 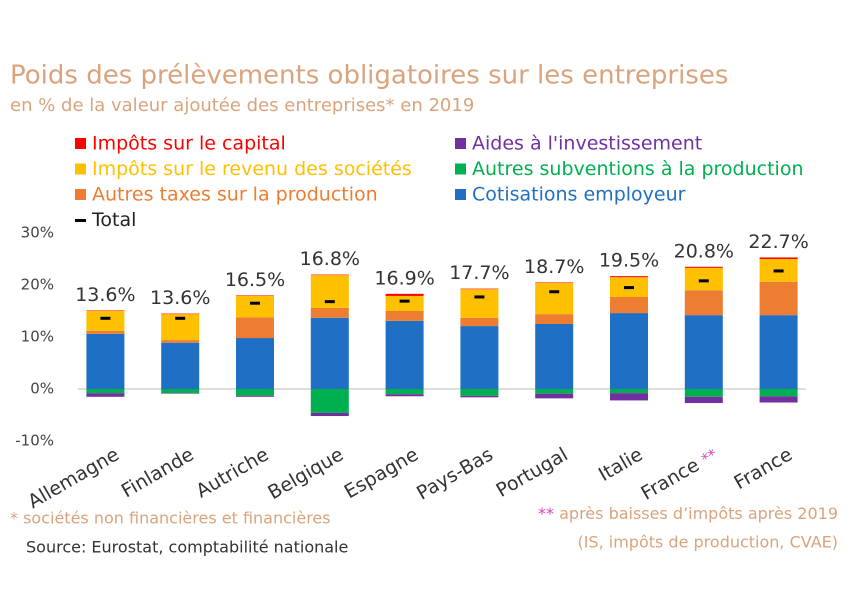 I want to click on legend-label: Impôts sur le capital, so click(x=189, y=144).